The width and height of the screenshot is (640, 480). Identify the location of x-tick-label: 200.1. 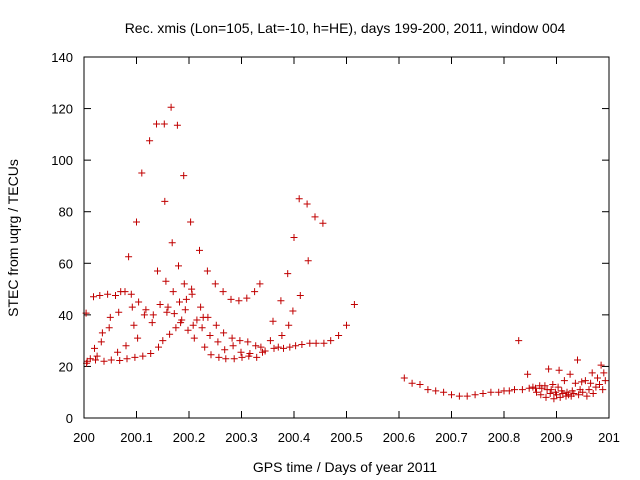
(136, 437).